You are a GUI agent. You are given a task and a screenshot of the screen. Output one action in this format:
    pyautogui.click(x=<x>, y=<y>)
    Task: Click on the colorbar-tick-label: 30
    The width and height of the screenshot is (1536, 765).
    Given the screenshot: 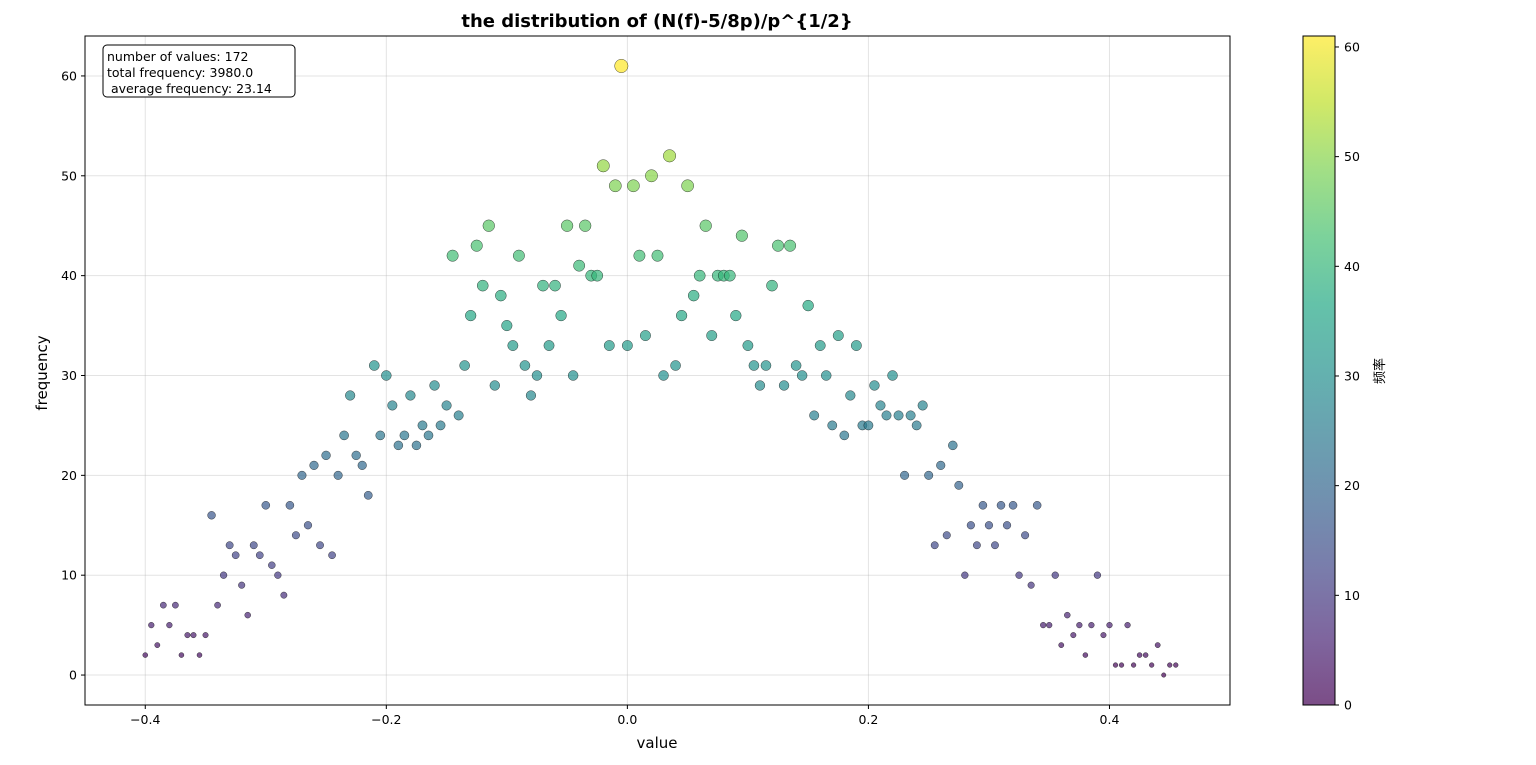 What is the action you would take?
    pyautogui.click(x=1352, y=375)
    